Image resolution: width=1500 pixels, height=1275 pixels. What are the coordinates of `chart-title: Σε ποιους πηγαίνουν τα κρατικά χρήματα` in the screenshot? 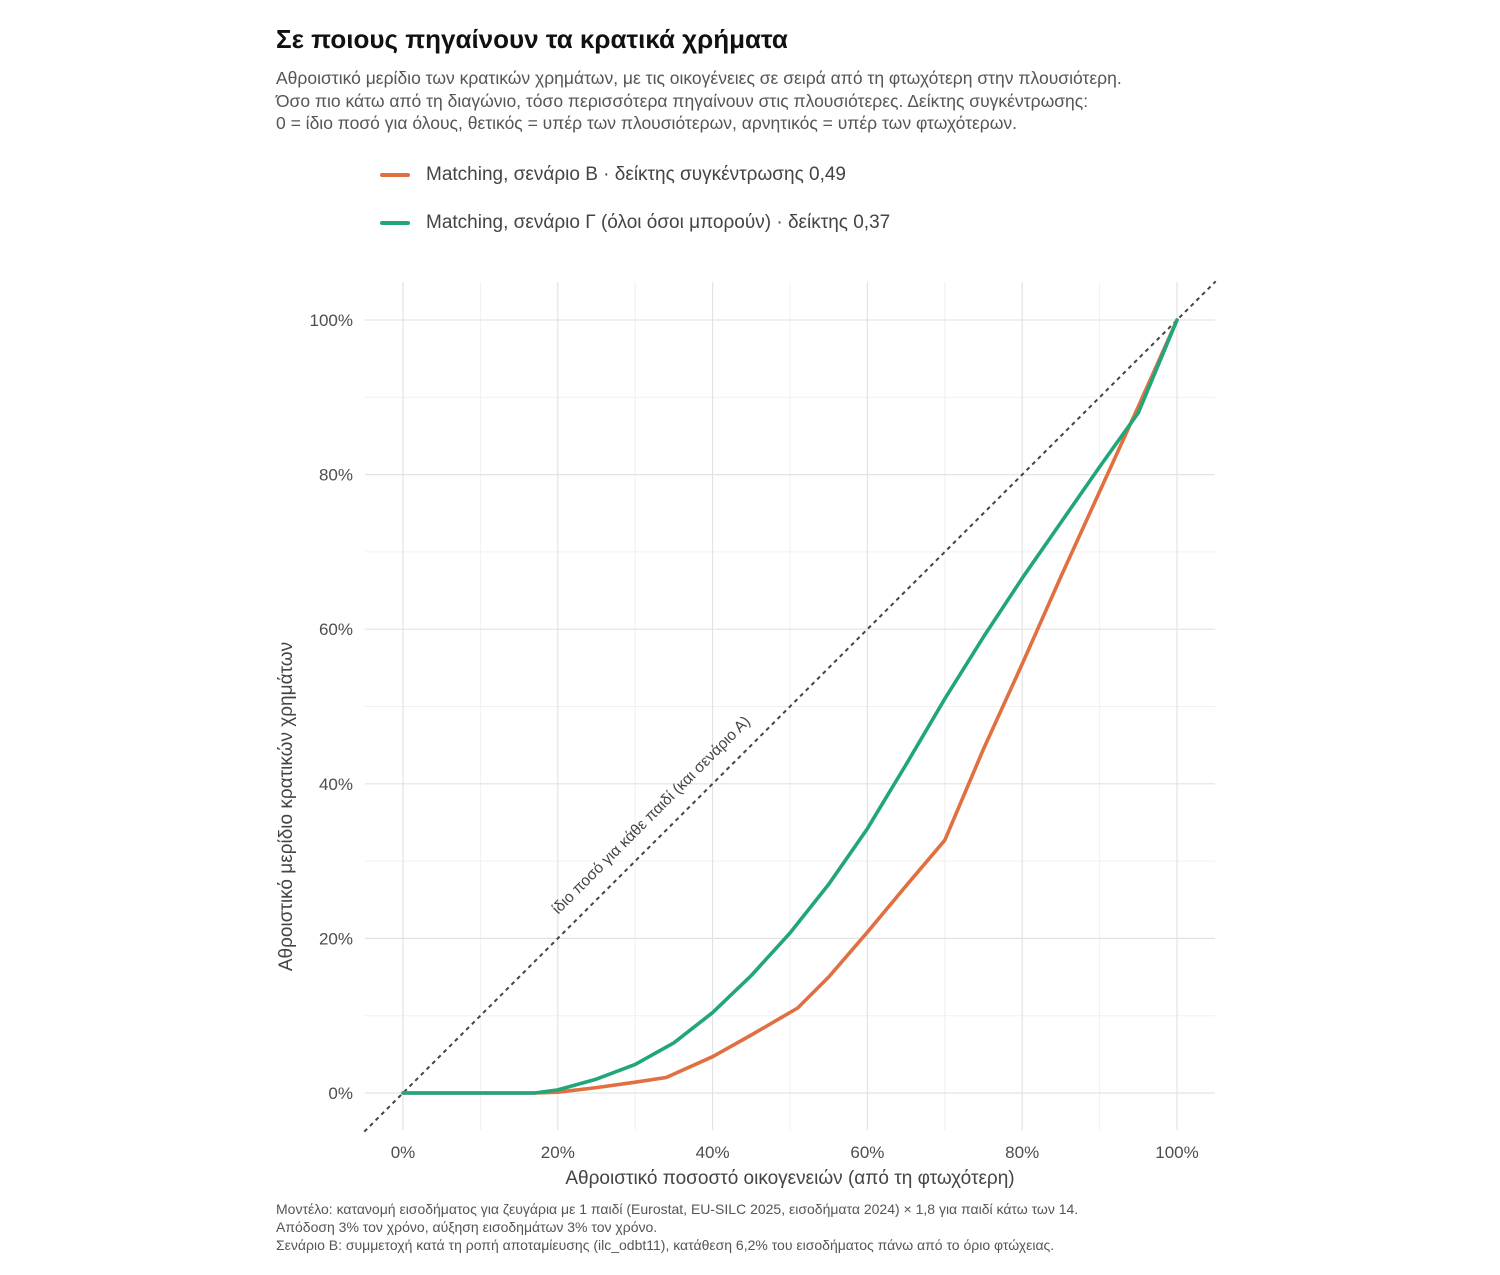 It's located at (532, 39).